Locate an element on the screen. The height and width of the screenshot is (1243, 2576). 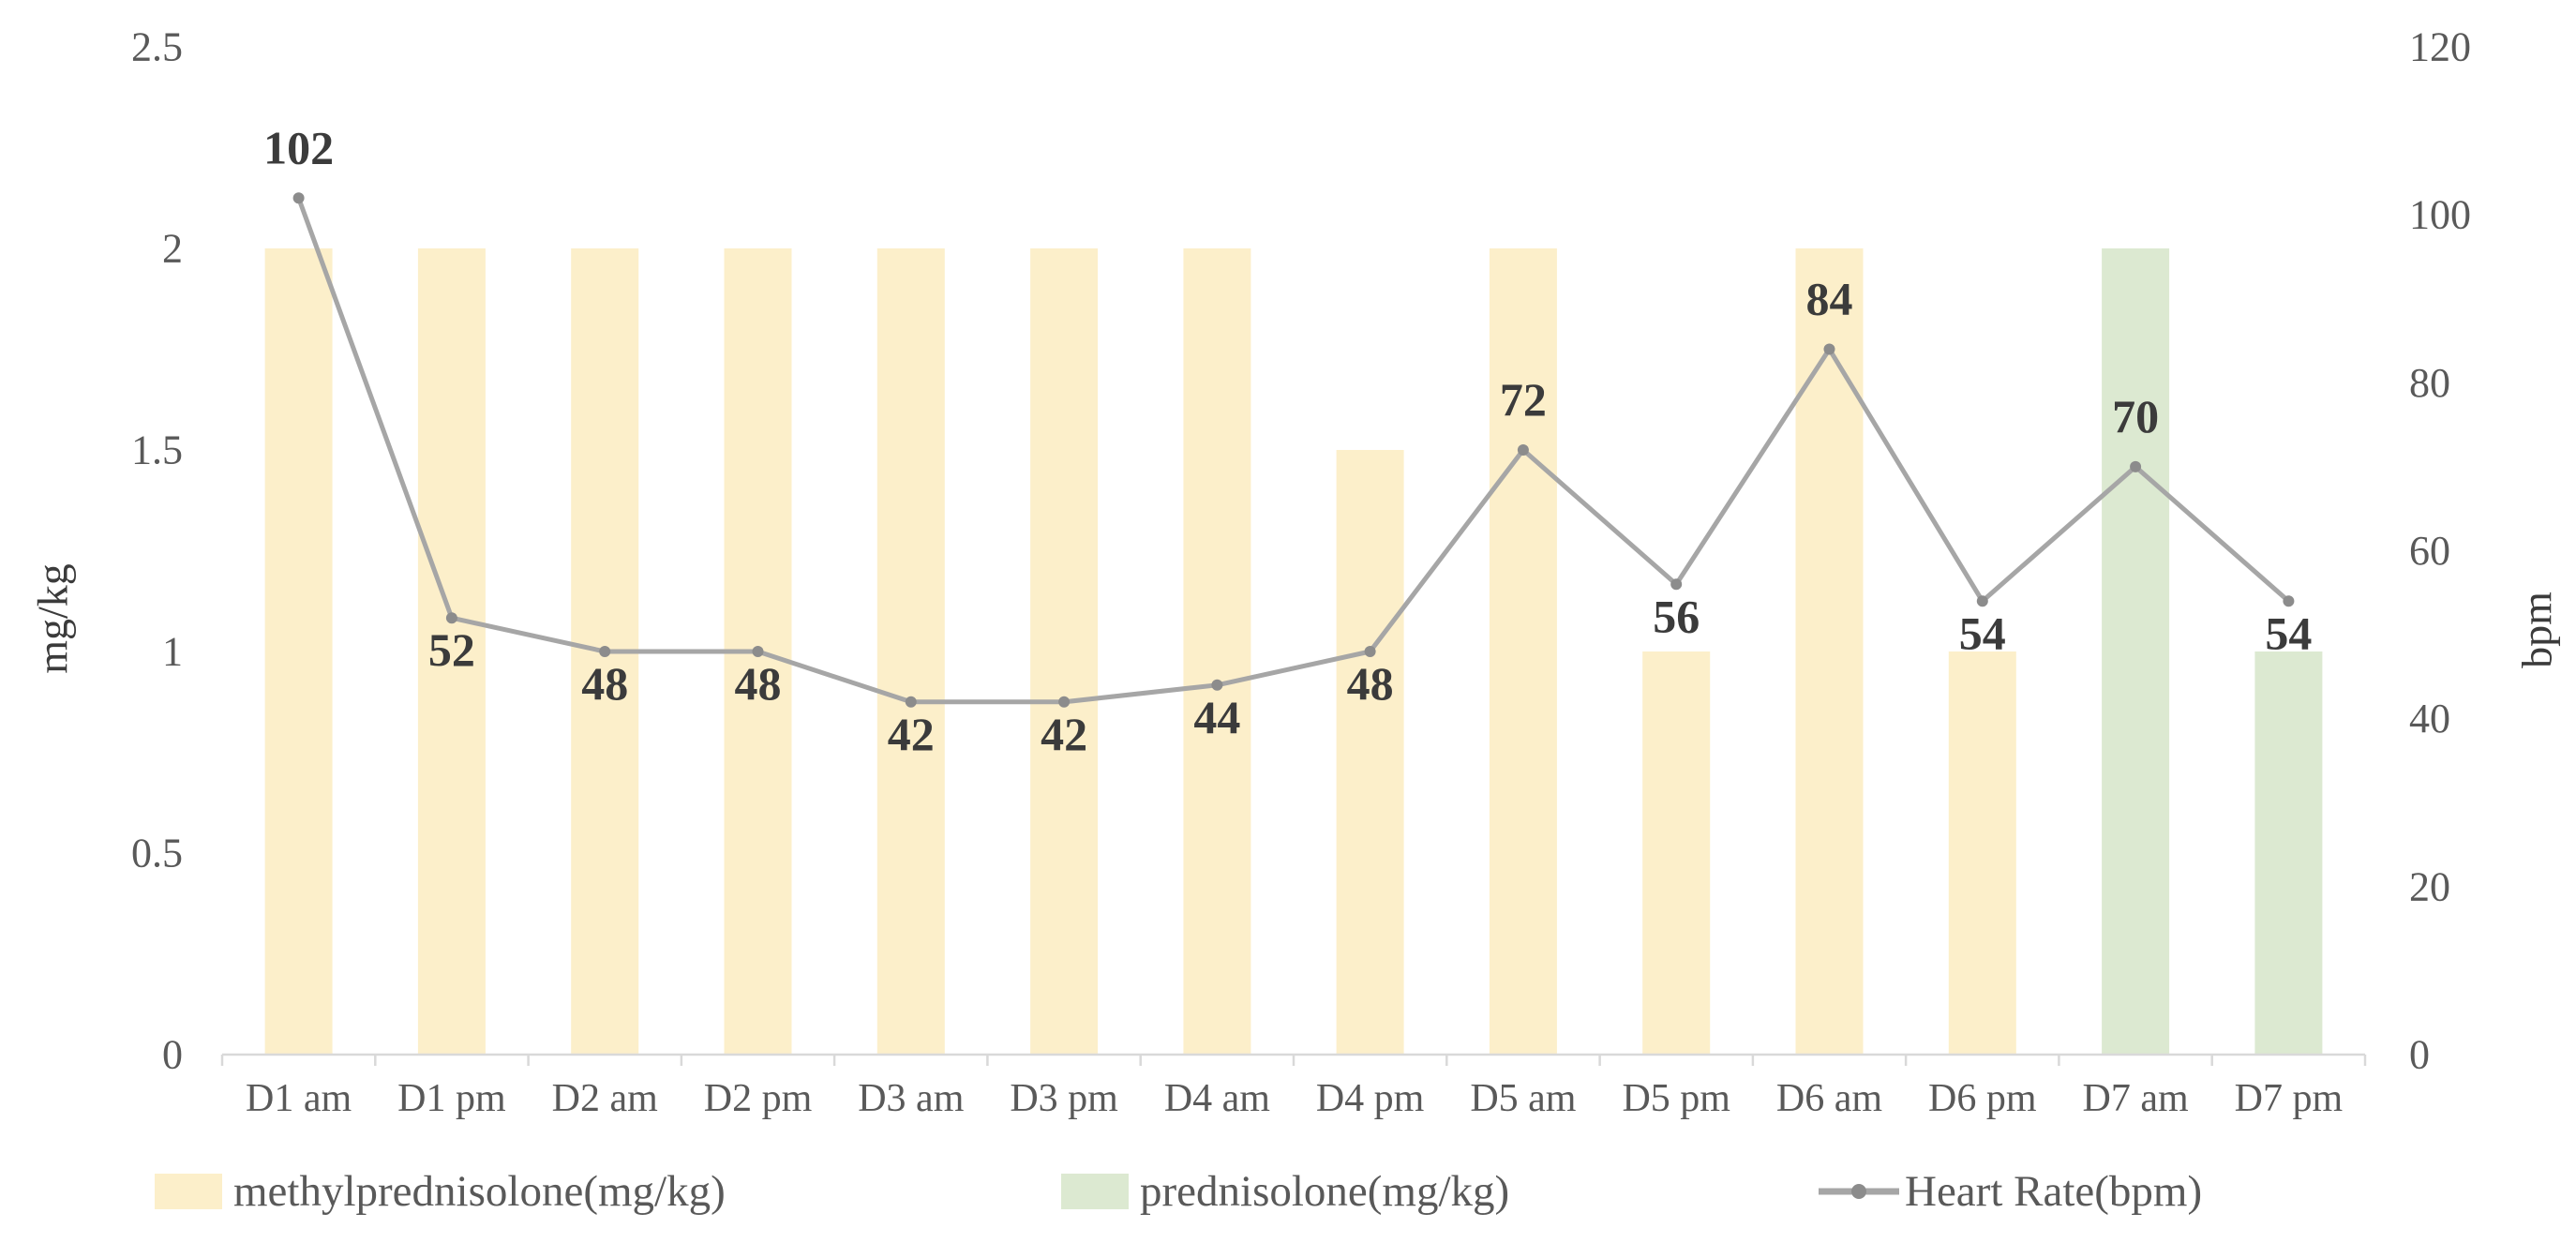
bar-methylprednisolone-mg-kg-d5-pm is located at coordinates (1677, 853).